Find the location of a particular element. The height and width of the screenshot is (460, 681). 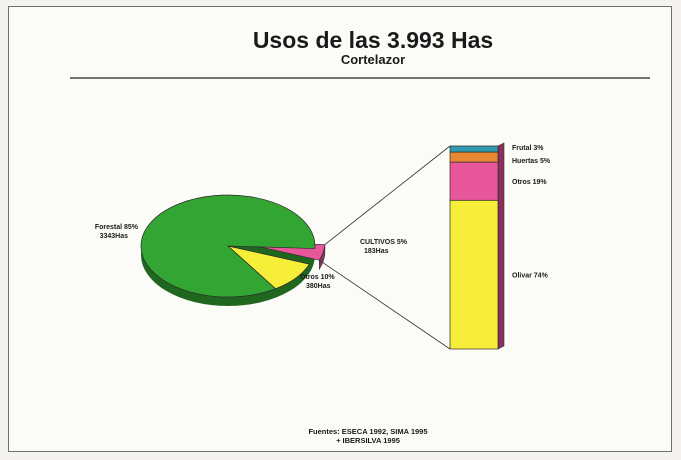

bar-segment-otros is located at coordinates (474, 181).